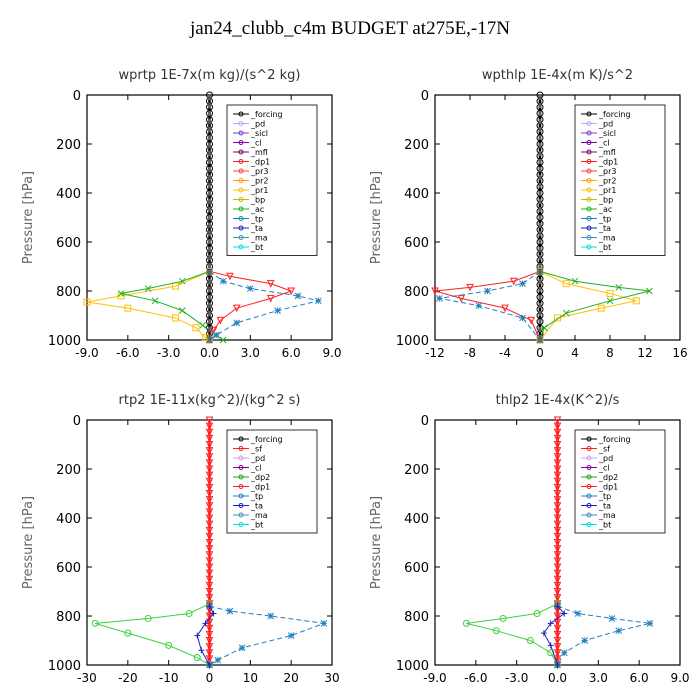  I want to click on legend-entry: _forcing, so click(614, 114).